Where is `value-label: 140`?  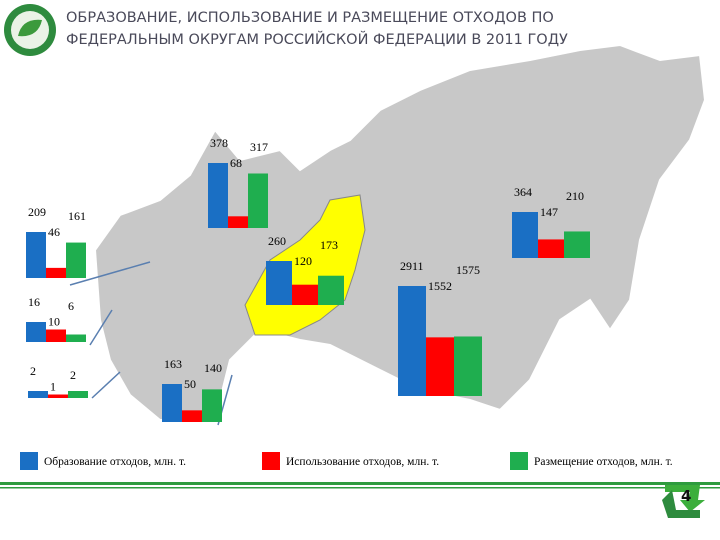
value-label: 140 is located at coordinates (213, 368).